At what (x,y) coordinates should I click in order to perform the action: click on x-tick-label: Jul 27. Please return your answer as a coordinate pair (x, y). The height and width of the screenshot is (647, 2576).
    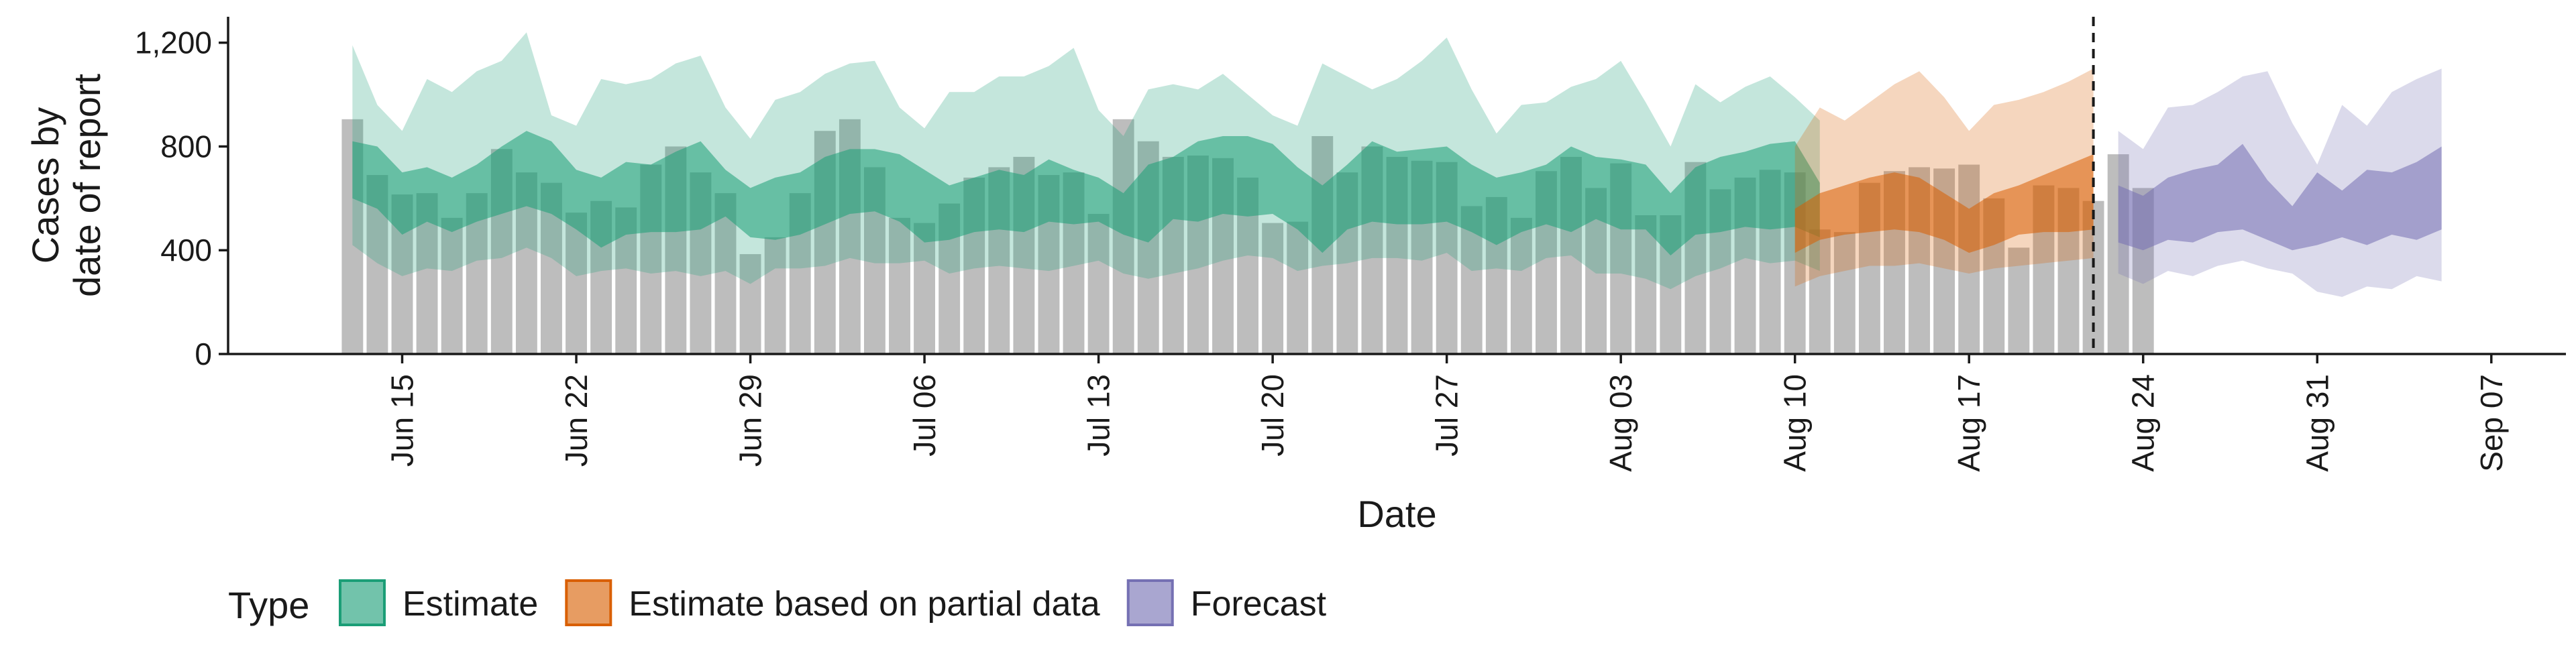
    Looking at the image, I should click on (1447, 415).